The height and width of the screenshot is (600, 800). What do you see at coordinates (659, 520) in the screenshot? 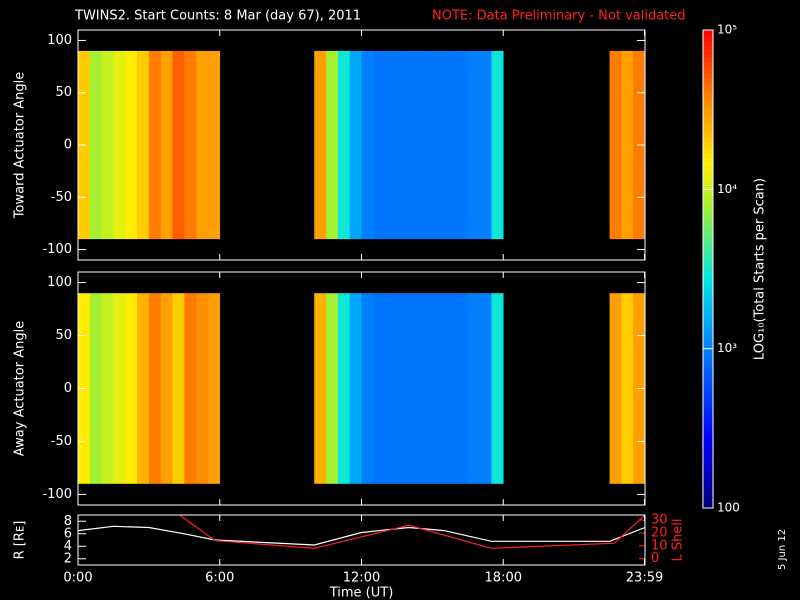
I see `y2-tick-label: 30` at bounding box center [659, 520].